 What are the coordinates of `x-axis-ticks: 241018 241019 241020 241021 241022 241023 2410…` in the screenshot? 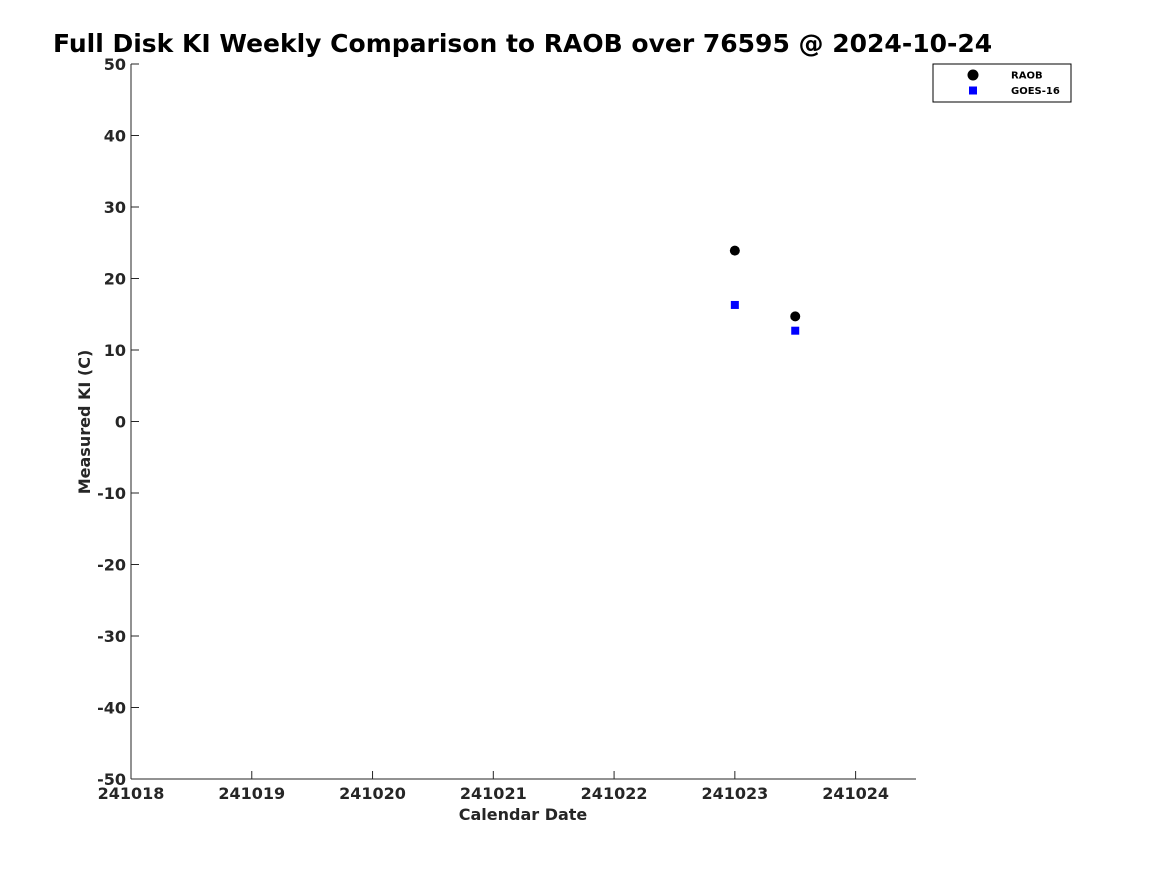 It's located at (493, 787).